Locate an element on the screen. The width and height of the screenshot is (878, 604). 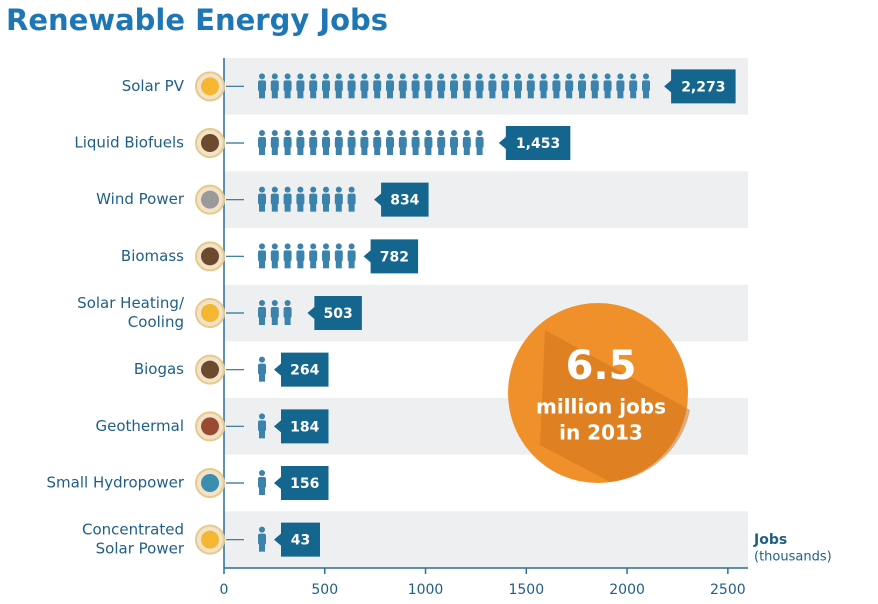
category-label: Biomass is located at coordinates (152, 256).